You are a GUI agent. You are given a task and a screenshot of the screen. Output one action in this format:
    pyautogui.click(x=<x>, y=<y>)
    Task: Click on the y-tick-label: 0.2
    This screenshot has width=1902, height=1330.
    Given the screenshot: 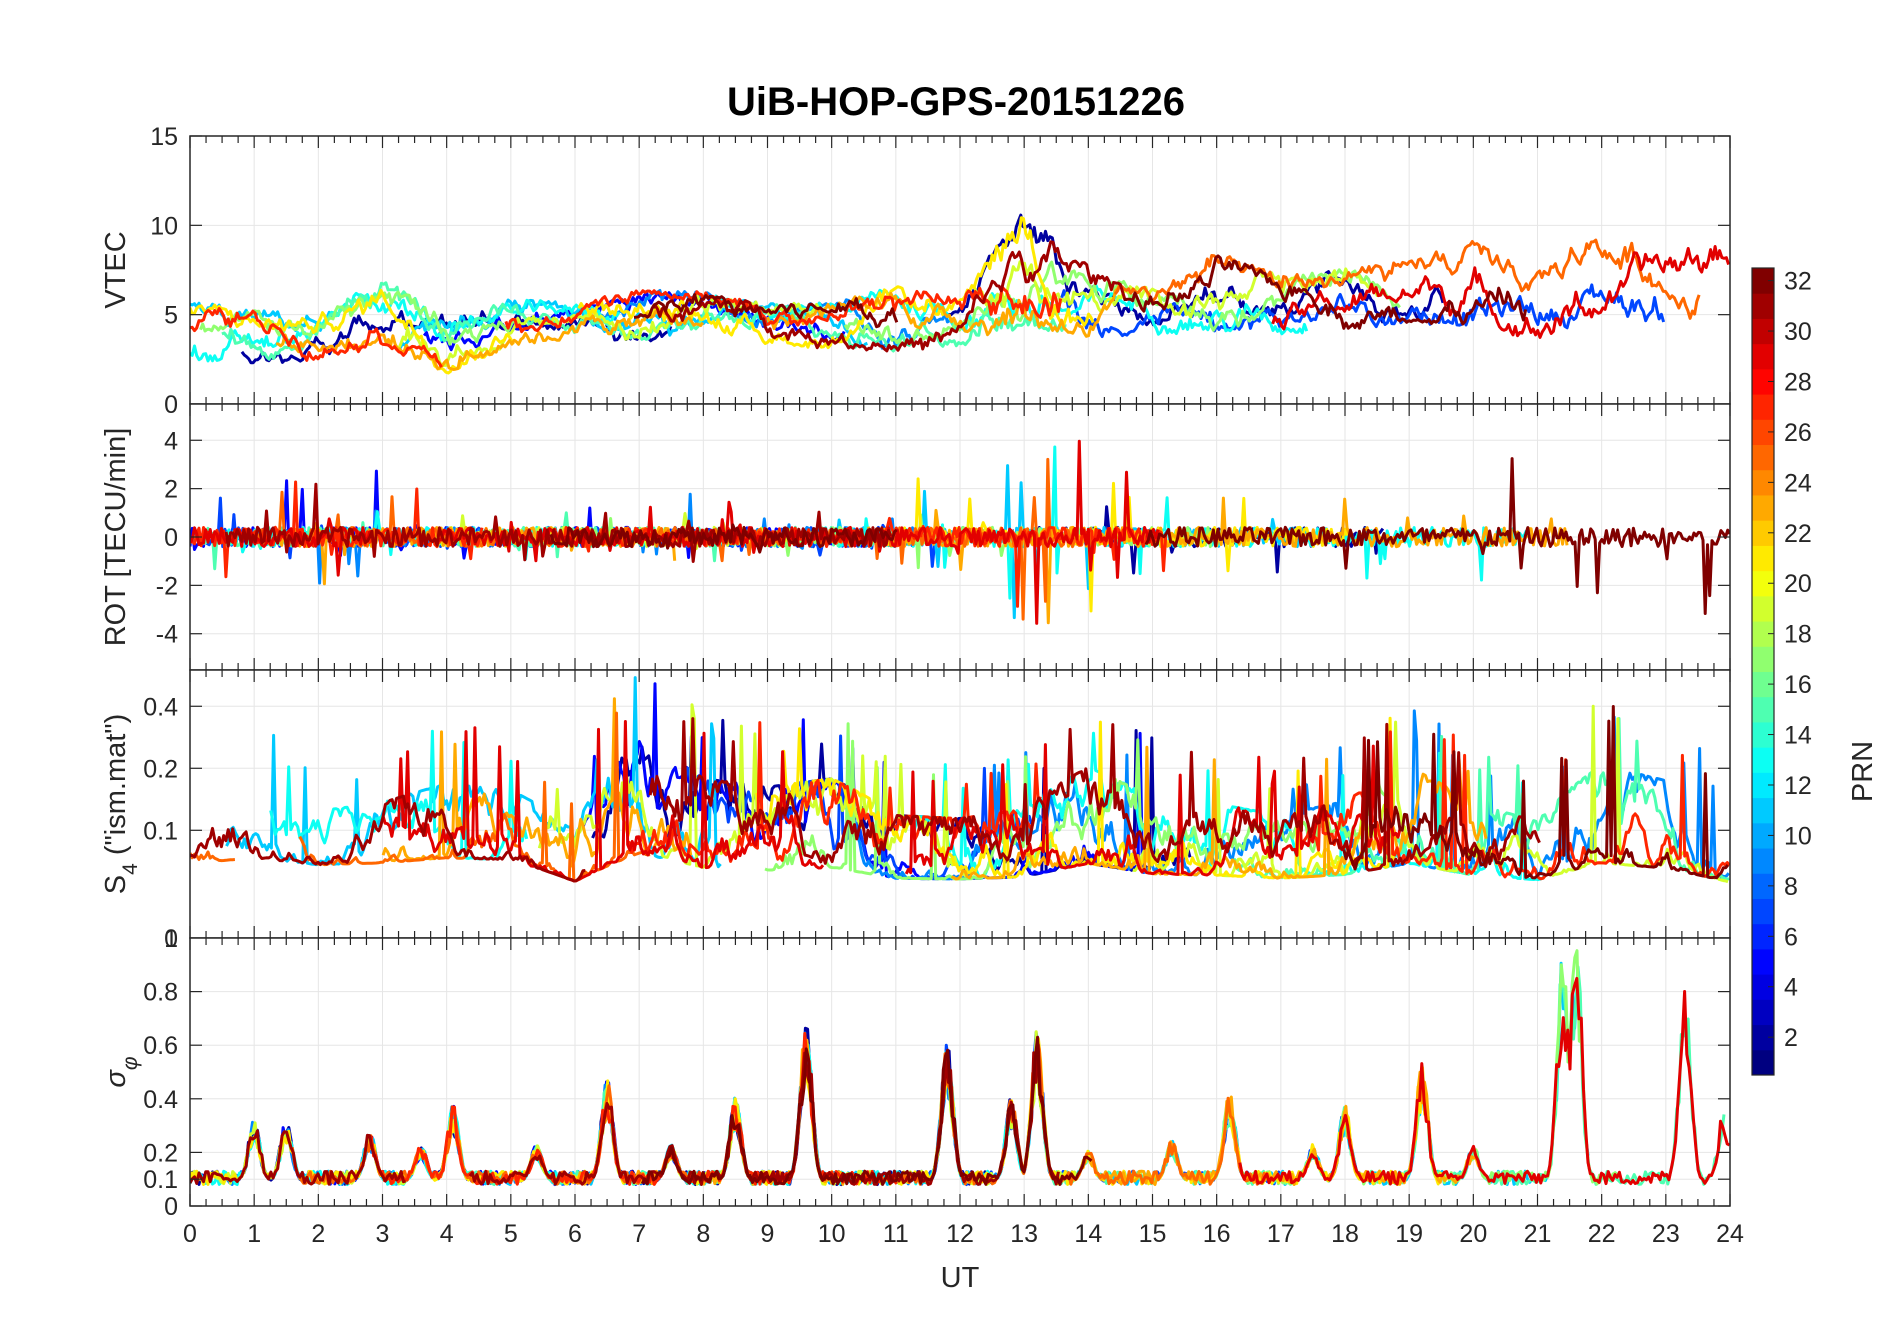 What is the action you would take?
    pyautogui.click(x=160, y=1153)
    